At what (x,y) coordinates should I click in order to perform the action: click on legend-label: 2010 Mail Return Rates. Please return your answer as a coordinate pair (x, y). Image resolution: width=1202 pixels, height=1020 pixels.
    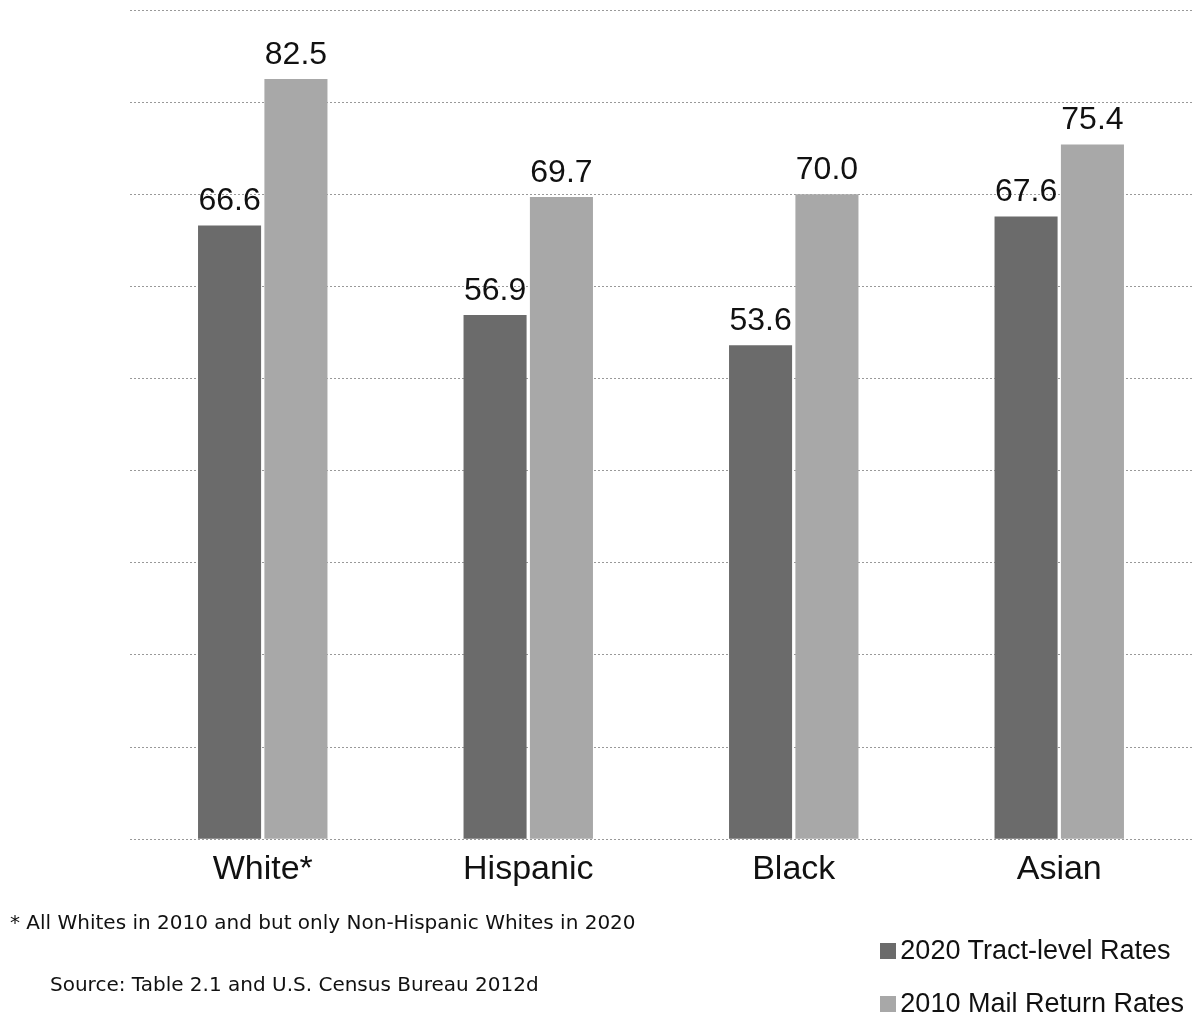
    Looking at the image, I should click on (1042, 1003).